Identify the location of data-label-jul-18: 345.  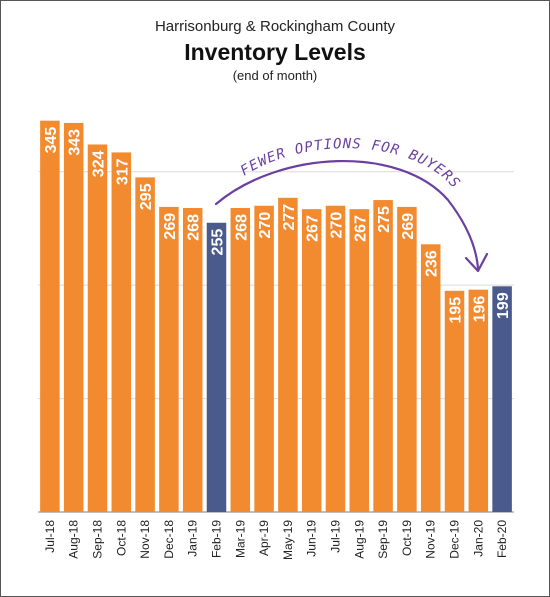
(51, 140).